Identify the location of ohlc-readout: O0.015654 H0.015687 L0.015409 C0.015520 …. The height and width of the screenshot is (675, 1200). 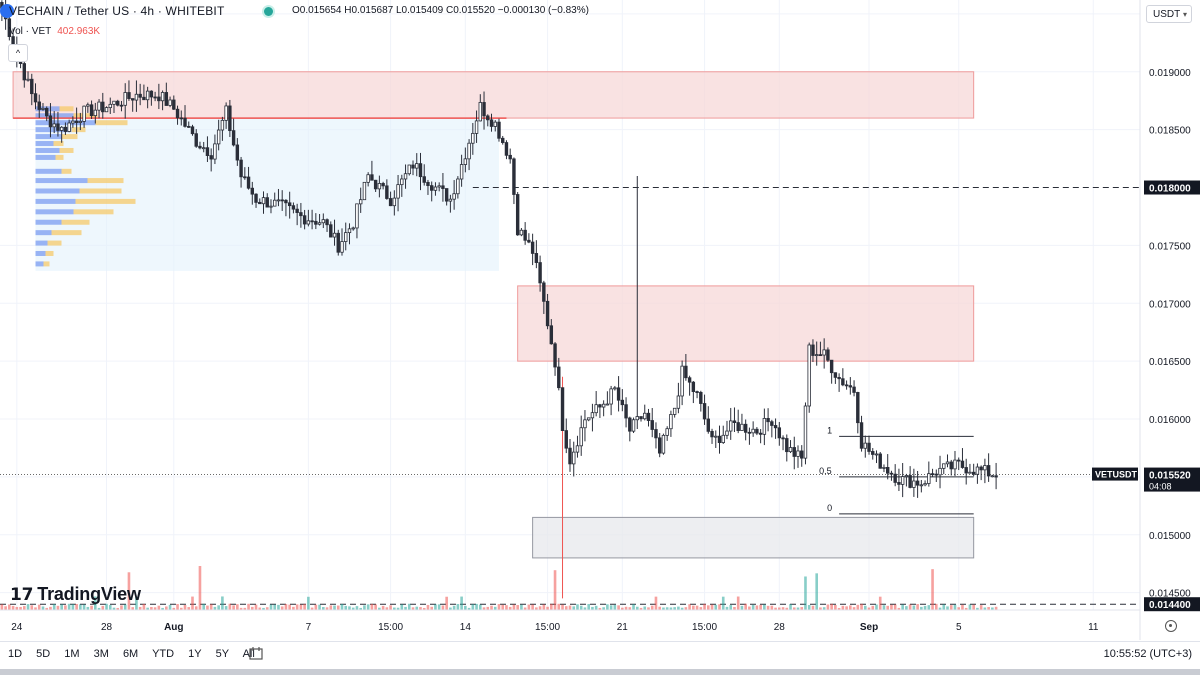
(440, 10).